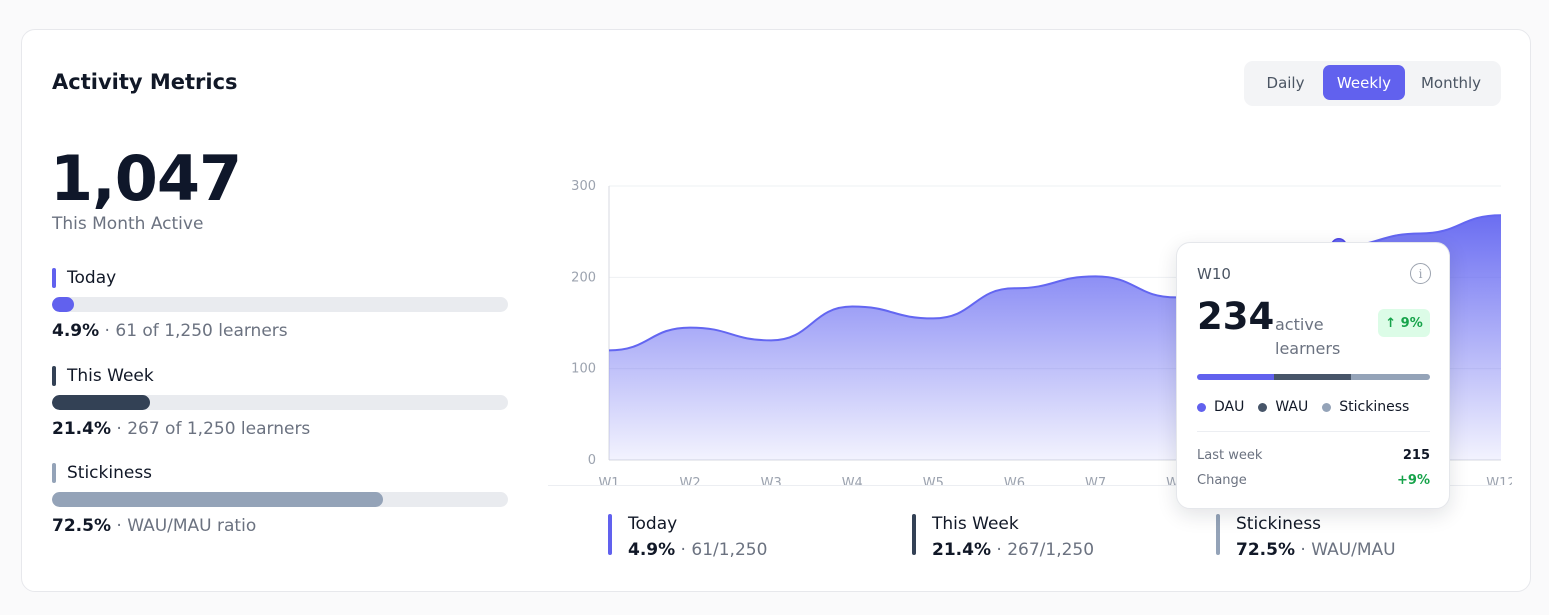 This screenshot has width=1549, height=615. Describe the element at coordinates (81, 429) in the screenshot. I see `metric-percent: 21.4%` at that location.